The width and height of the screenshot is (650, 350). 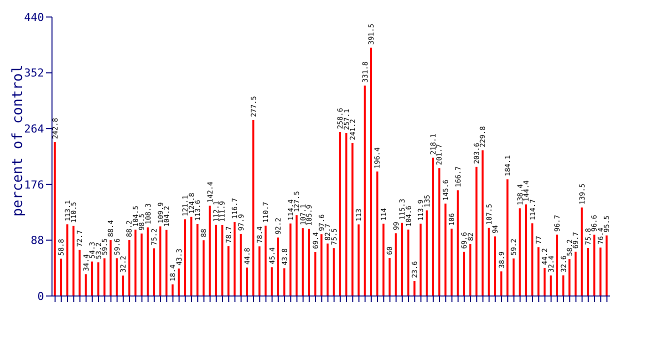 I want to click on y-tick-label: 440, so click(x=34, y=17).